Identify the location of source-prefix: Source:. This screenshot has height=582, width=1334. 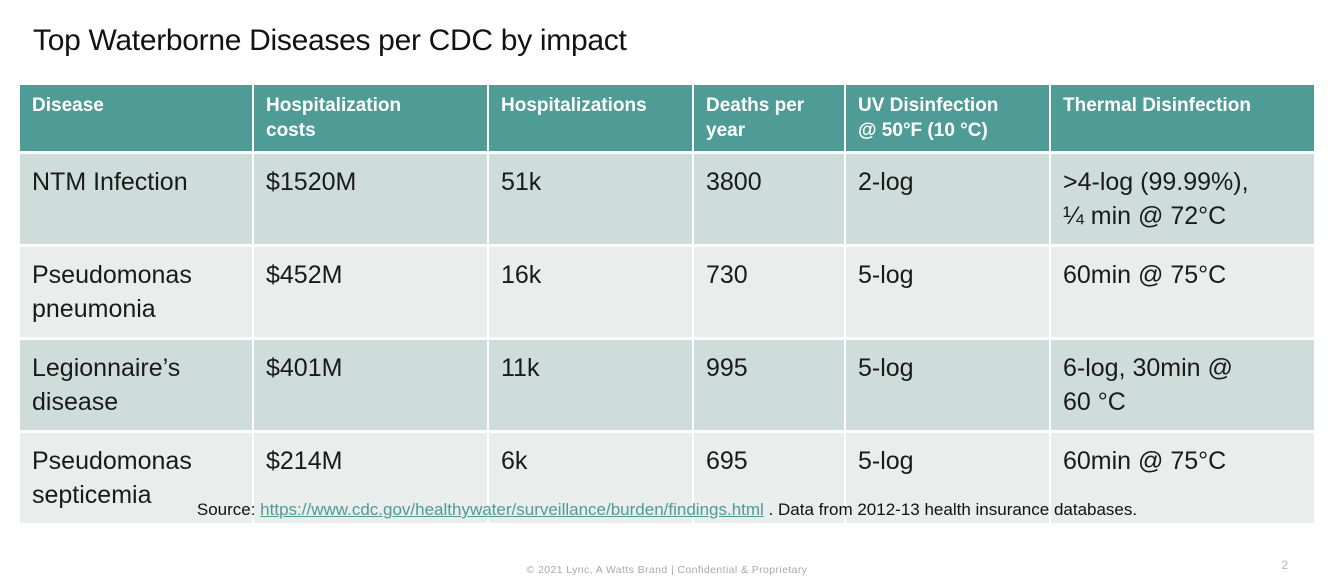
(228, 509).